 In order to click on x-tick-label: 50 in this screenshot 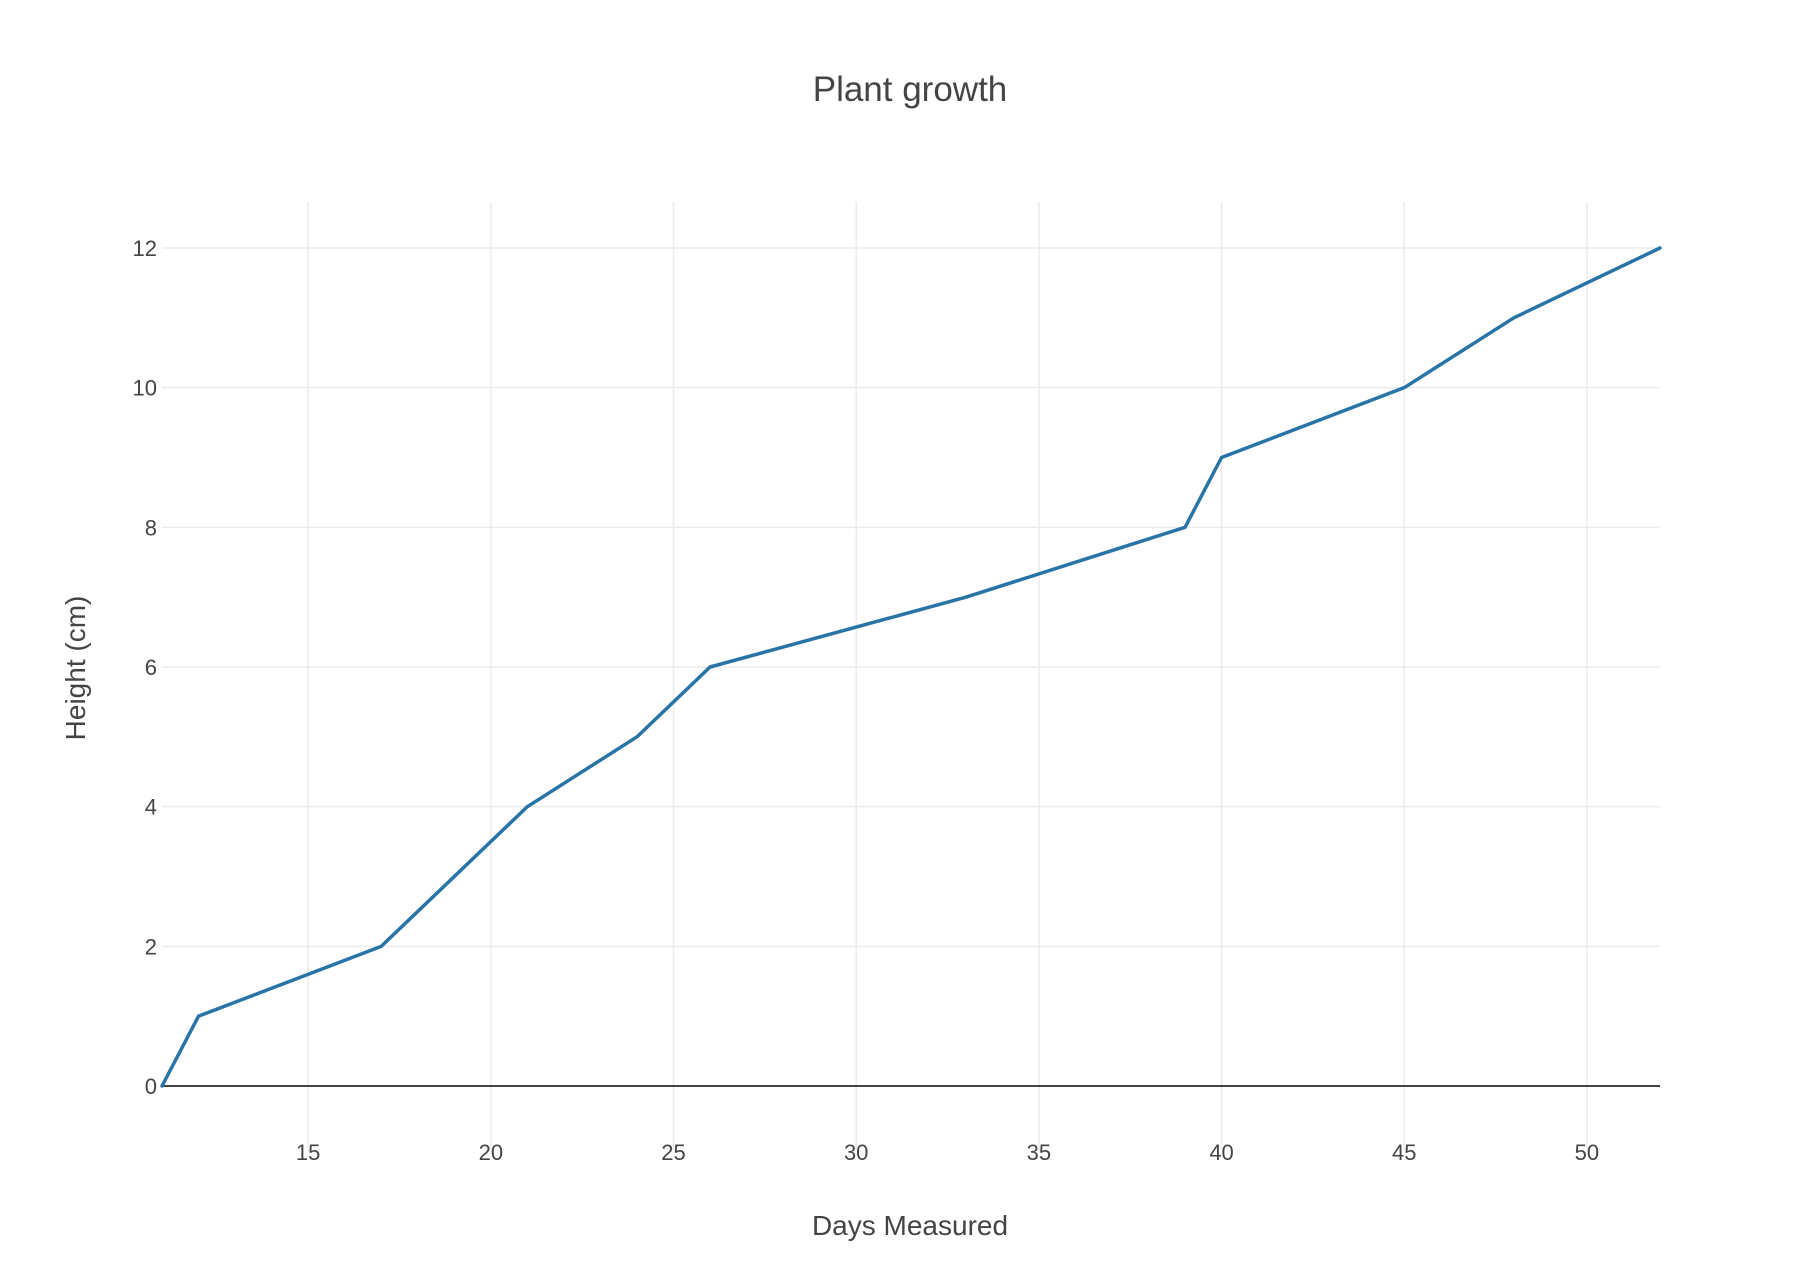, I will do `click(1587, 1152)`.